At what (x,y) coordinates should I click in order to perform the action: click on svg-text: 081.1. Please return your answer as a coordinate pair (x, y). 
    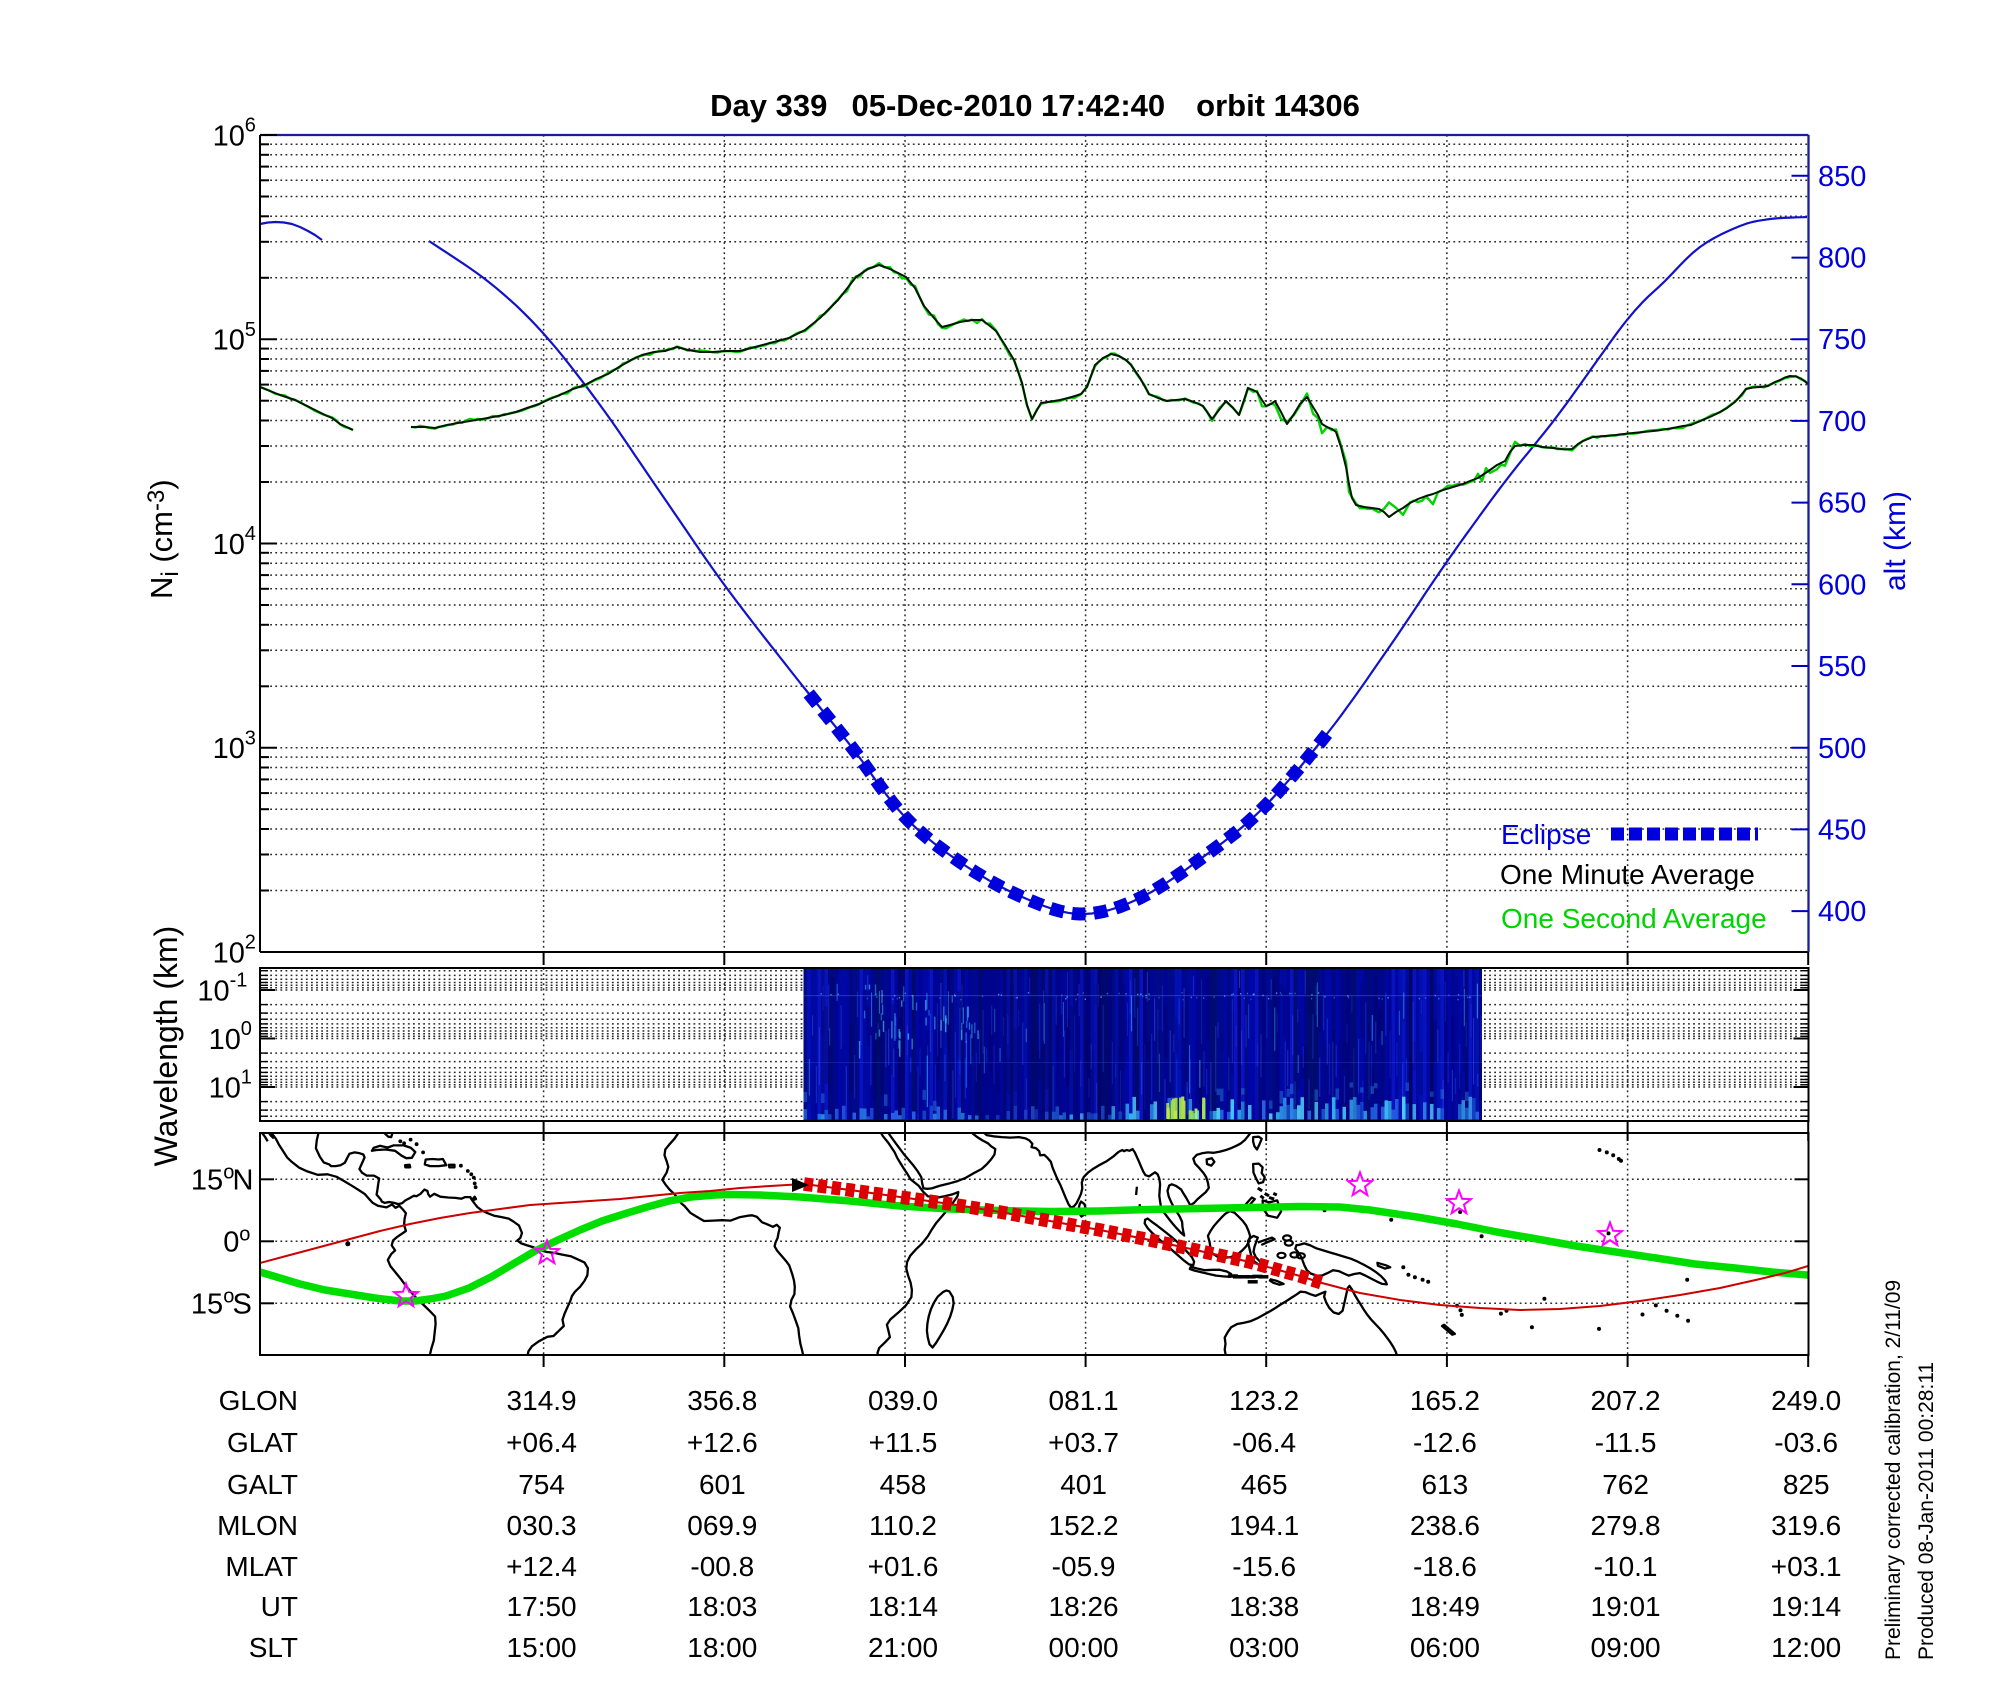
    Looking at the image, I should click on (1084, 1400).